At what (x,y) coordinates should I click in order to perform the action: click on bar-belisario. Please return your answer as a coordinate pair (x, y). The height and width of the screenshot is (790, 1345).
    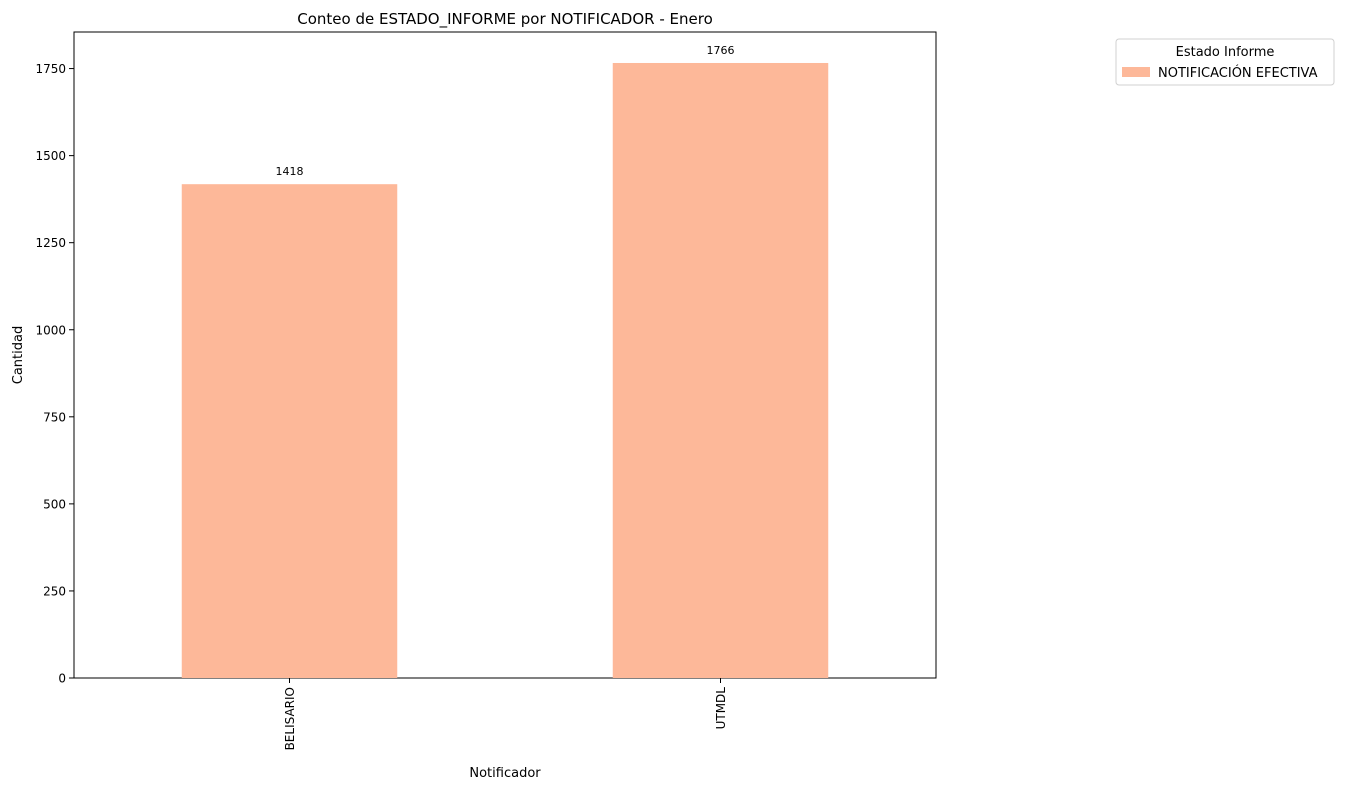
    Looking at the image, I should click on (289, 431).